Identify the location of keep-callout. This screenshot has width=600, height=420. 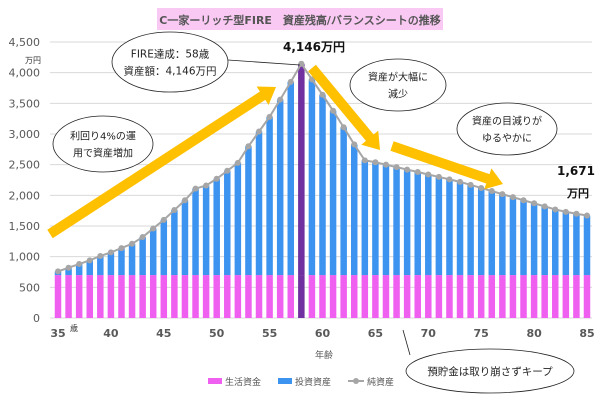
(490, 371).